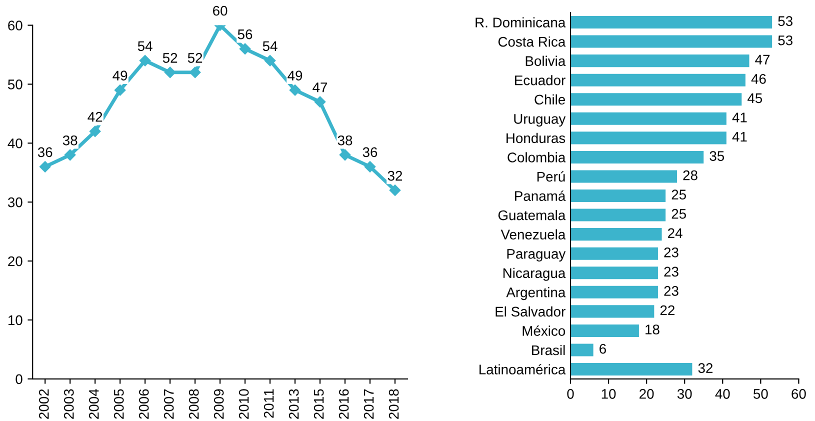 The width and height of the screenshot is (815, 421). Describe the element at coordinates (293, 404) in the screenshot. I see `x-tick-label: 2013` at that location.